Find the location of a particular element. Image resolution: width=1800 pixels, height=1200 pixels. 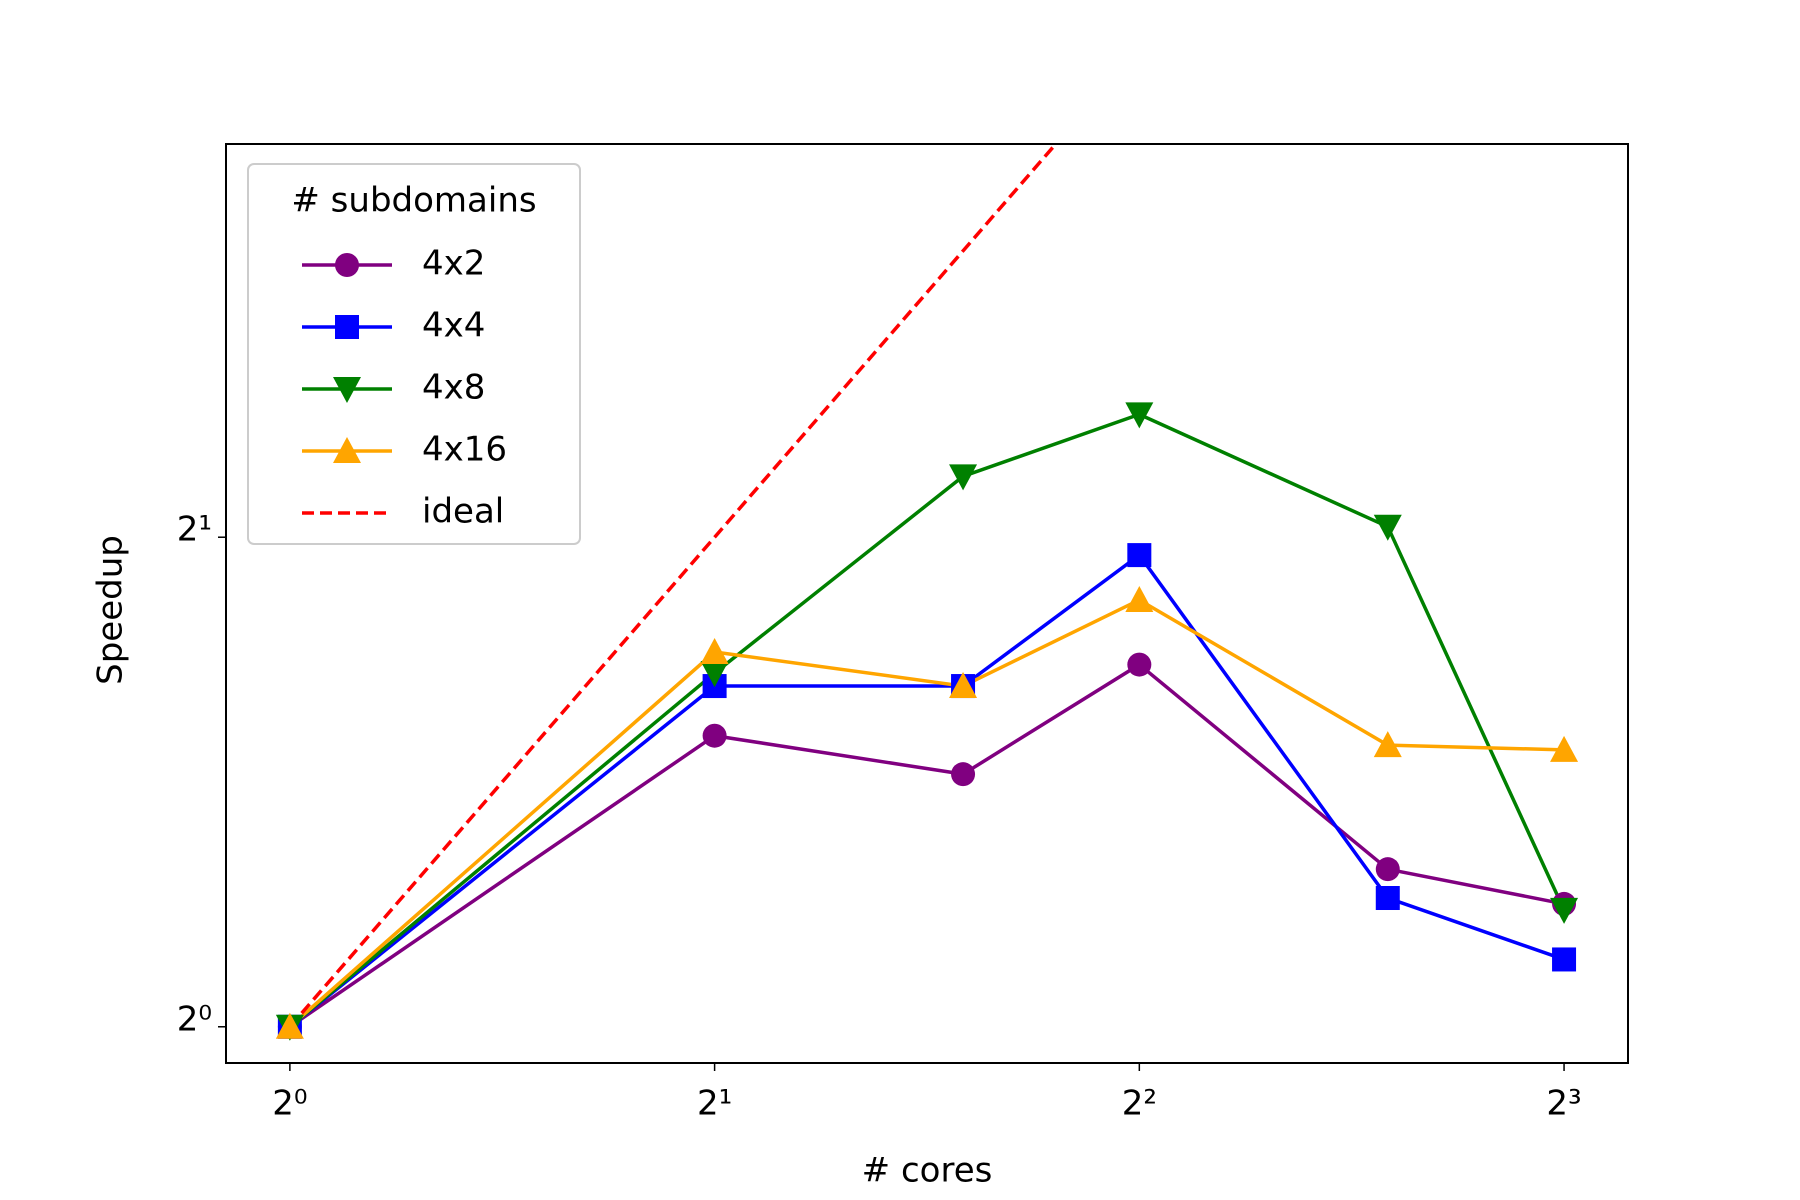

x-axis-label: # cores is located at coordinates (927, 1171).